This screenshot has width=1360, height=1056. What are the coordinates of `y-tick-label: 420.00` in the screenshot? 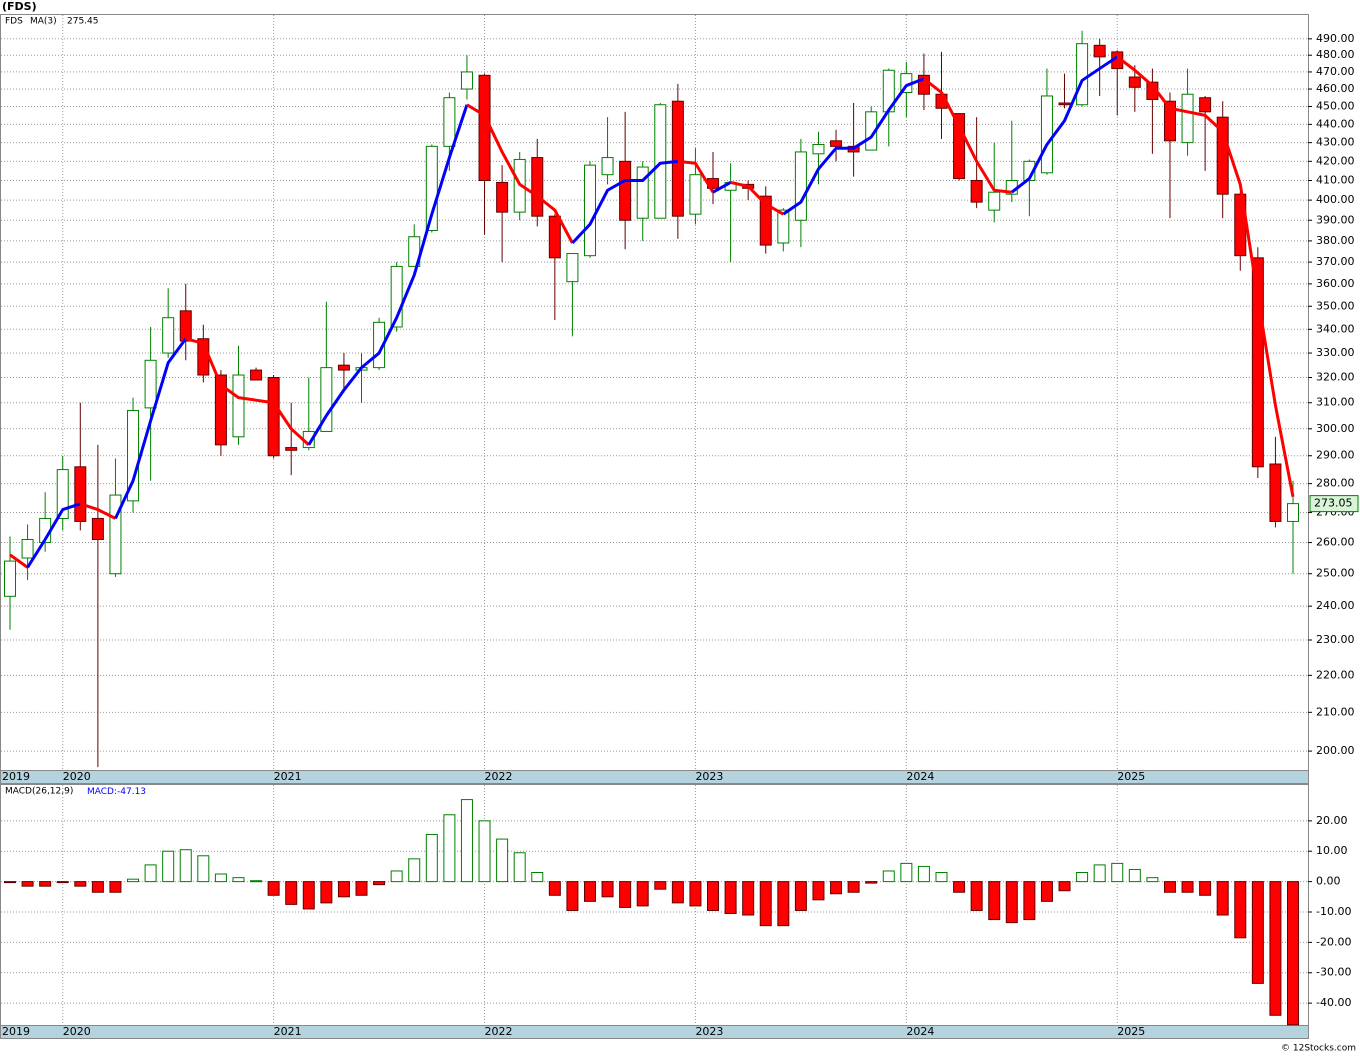 It's located at (1335, 160).